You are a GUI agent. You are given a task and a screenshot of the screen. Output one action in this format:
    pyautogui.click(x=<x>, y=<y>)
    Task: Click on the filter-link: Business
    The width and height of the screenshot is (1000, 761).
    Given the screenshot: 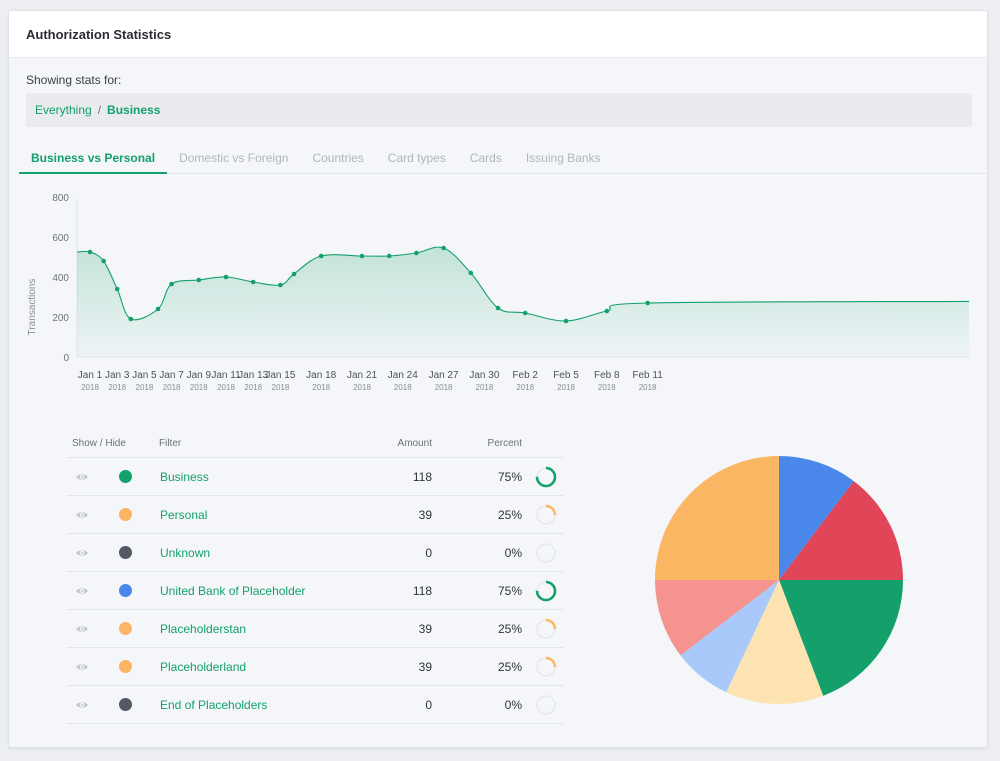 What is the action you would take?
    pyautogui.click(x=184, y=477)
    